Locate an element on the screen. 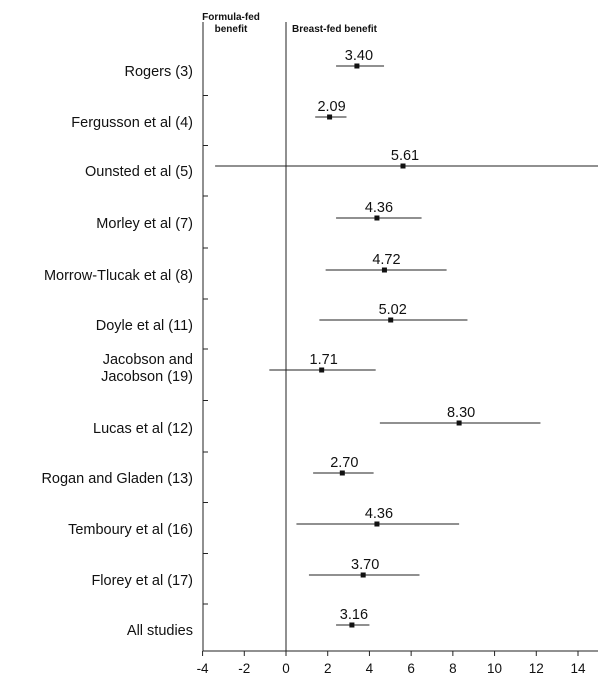  x-tick-label: -2 is located at coordinates (244, 668).